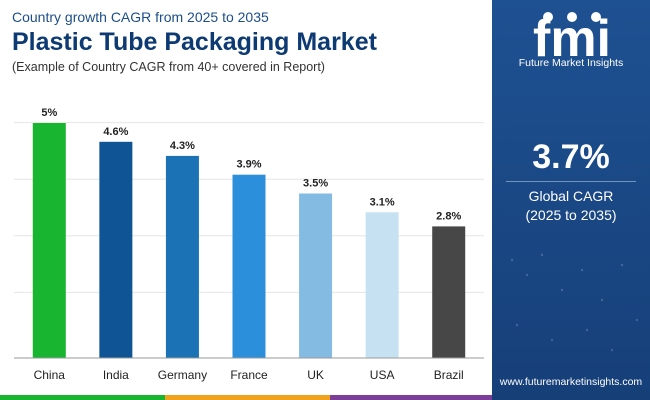 This screenshot has width=650, height=400. Describe the element at coordinates (571, 63) in the screenshot. I see `brand-name: Future Market Insights` at that location.